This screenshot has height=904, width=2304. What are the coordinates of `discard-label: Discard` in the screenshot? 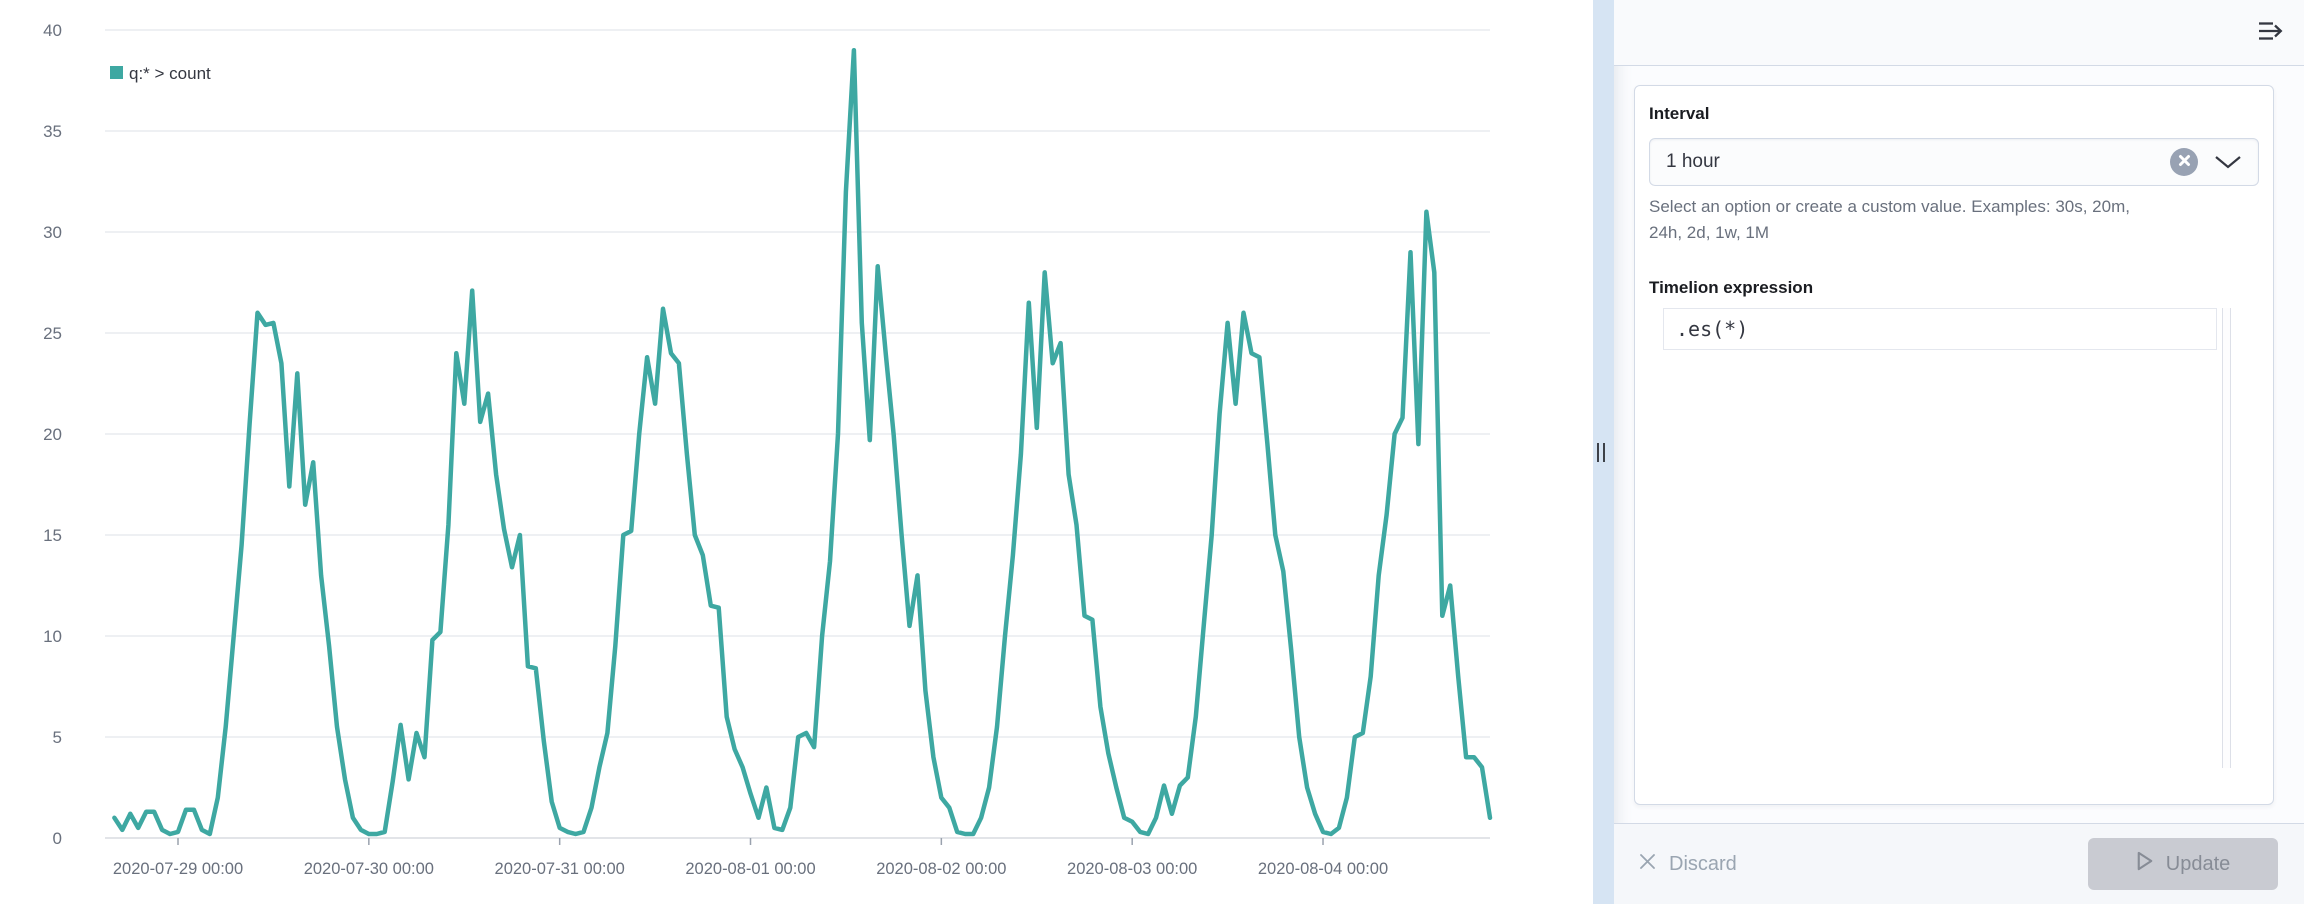 It's located at (1703, 863).